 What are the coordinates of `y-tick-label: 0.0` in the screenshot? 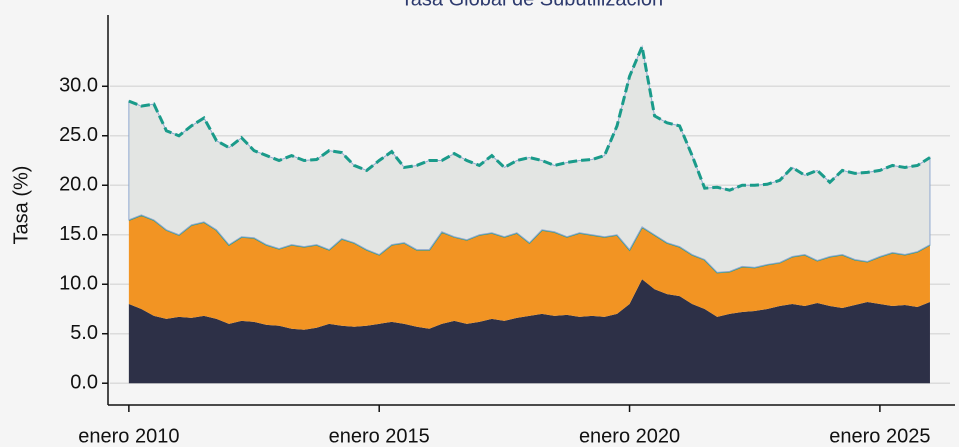 It's located at (84, 383).